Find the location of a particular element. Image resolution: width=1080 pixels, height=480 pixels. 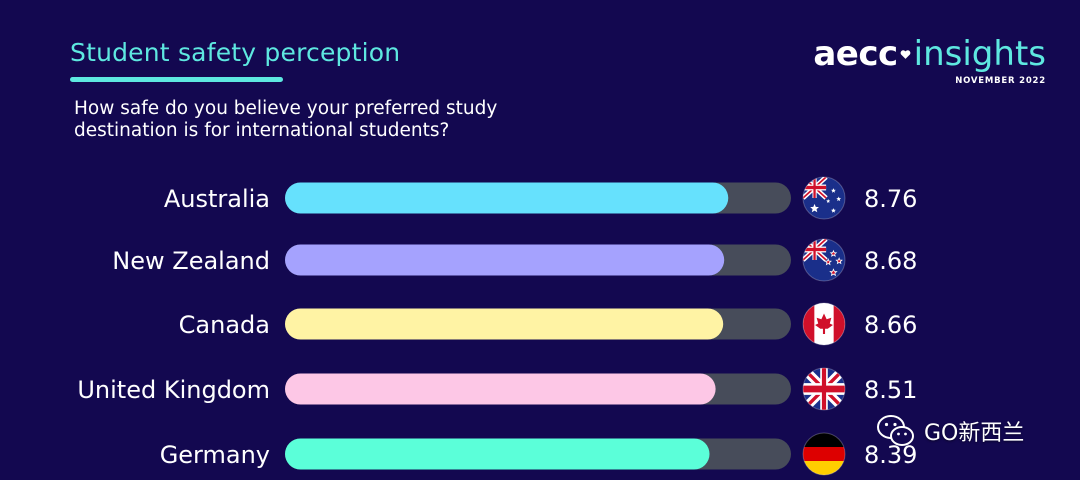

brand-logo: aecc insights NOVEMBER 2022 is located at coordinates (929, 60).